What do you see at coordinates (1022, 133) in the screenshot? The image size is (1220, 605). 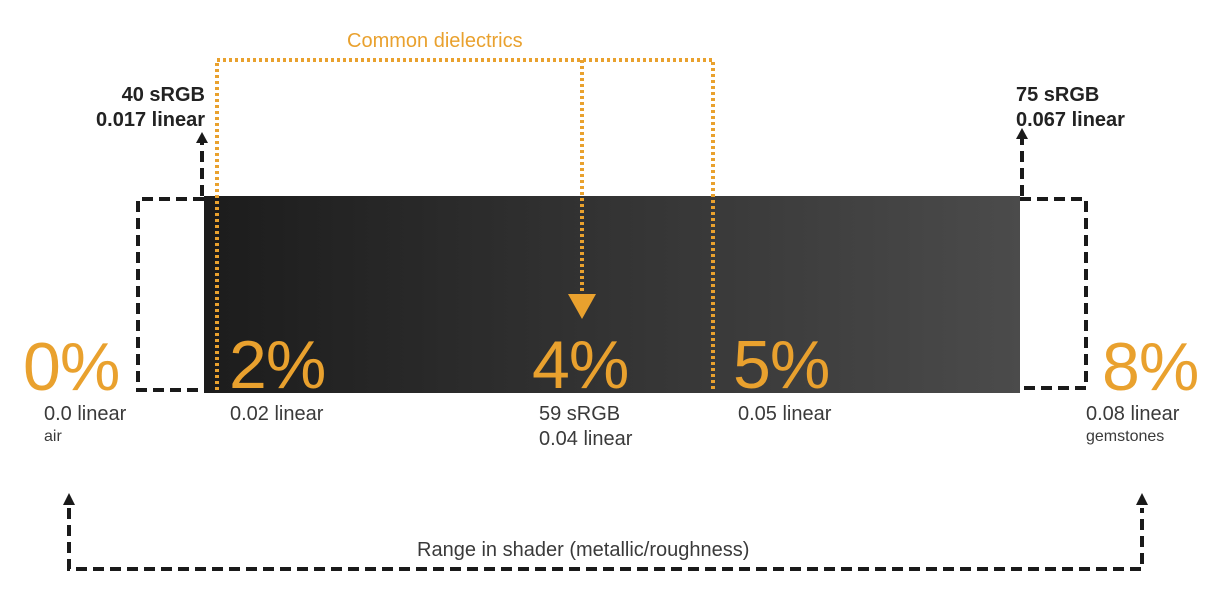 I see `high-marker-arrow-head` at bounding box center [1022, 133].